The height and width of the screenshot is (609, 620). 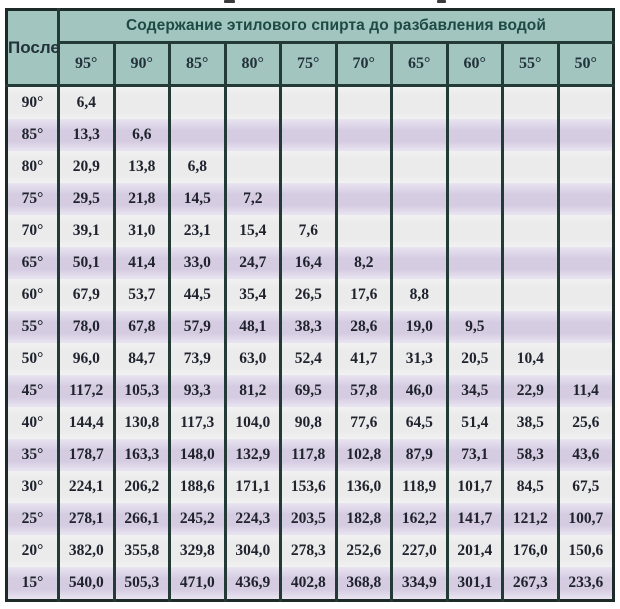 I want to click on corner-header-posle: После, so click(x=33, y=48).